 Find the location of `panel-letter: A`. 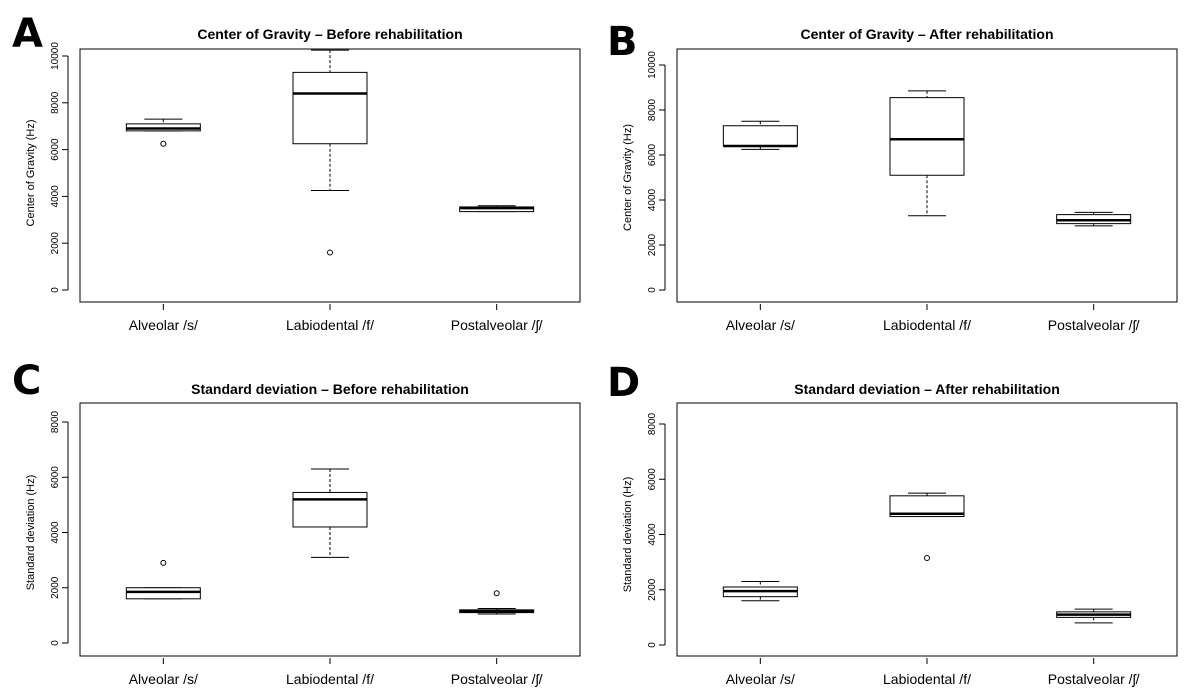

panel-letter: A is located at coordinates (27, 34).